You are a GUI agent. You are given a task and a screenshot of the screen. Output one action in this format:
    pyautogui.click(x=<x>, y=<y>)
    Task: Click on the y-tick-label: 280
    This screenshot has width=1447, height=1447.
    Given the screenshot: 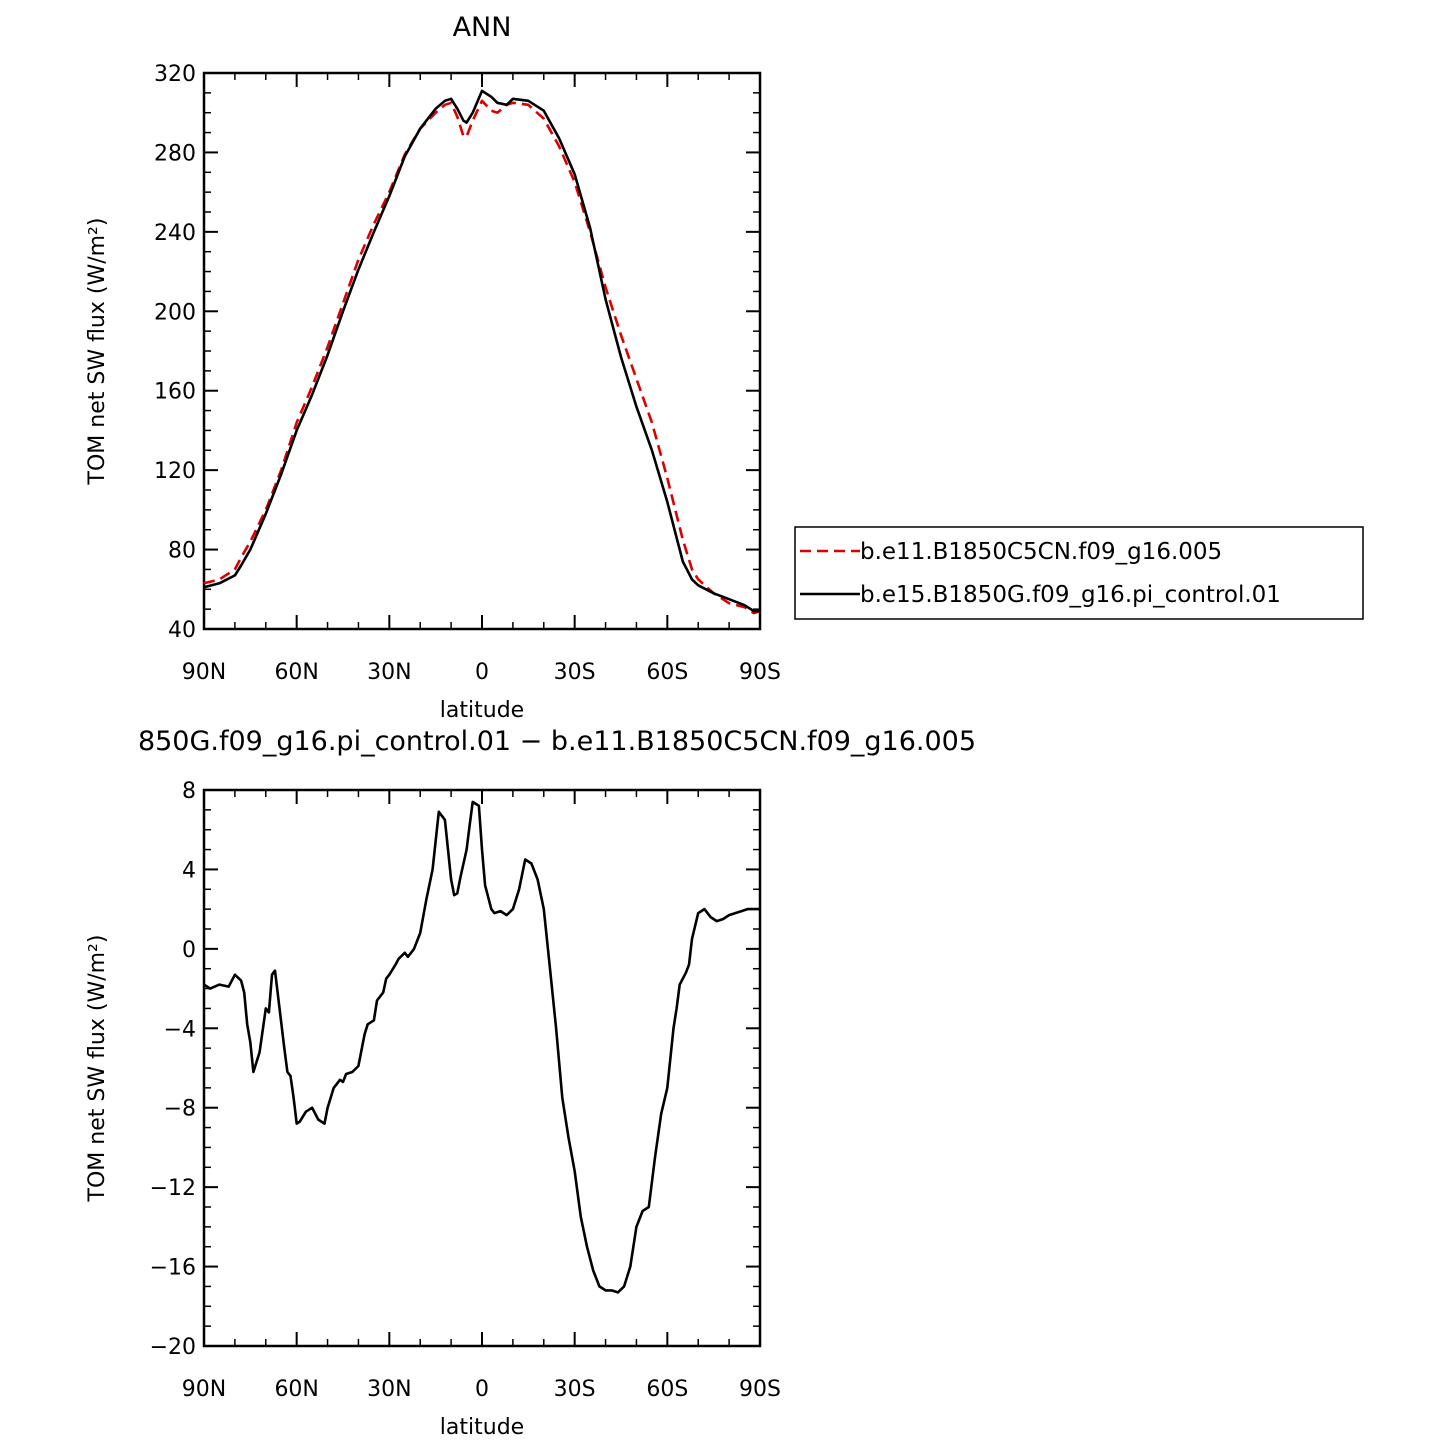 What is the action you would take?
    pyautogui.click(x=175, y=153)
    